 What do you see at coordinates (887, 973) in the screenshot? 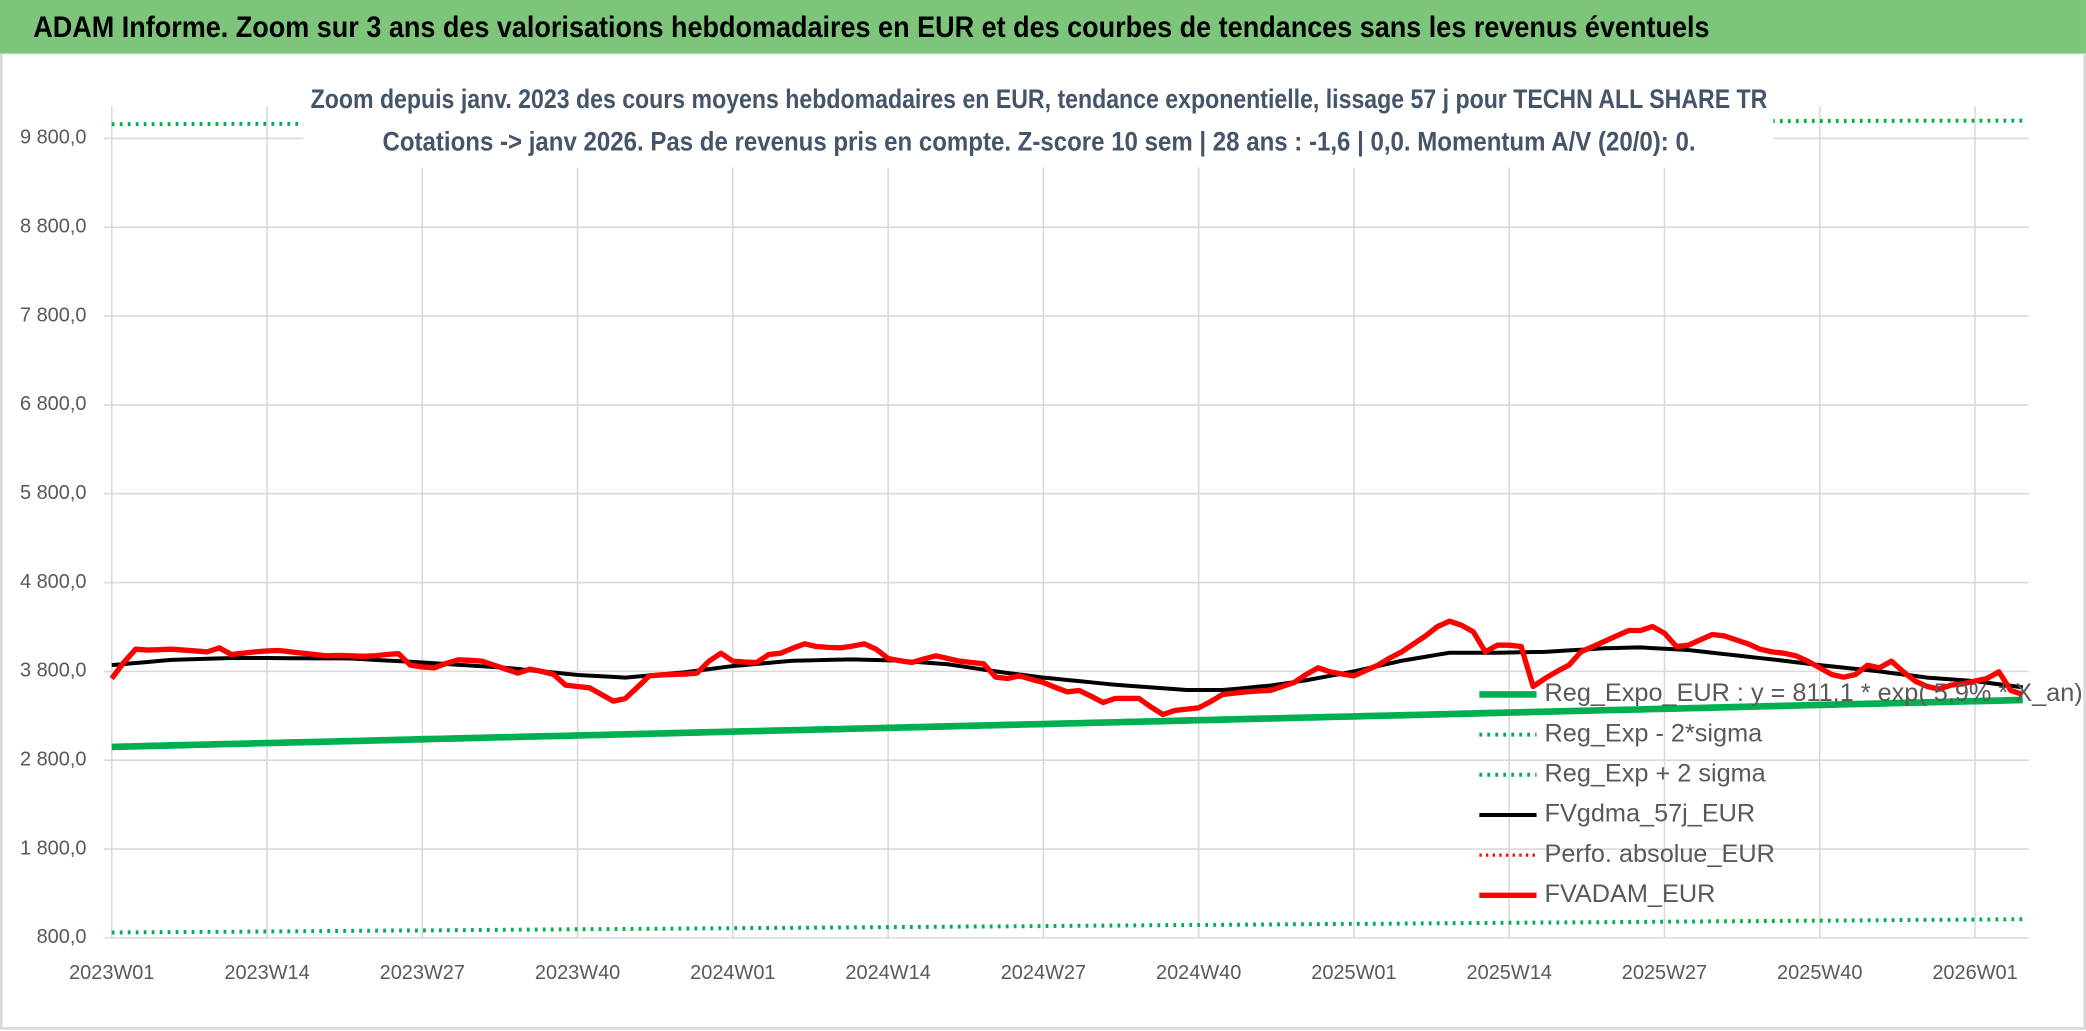
I see `x-tick-label: 2024W14` at bounding box center [887, 973].